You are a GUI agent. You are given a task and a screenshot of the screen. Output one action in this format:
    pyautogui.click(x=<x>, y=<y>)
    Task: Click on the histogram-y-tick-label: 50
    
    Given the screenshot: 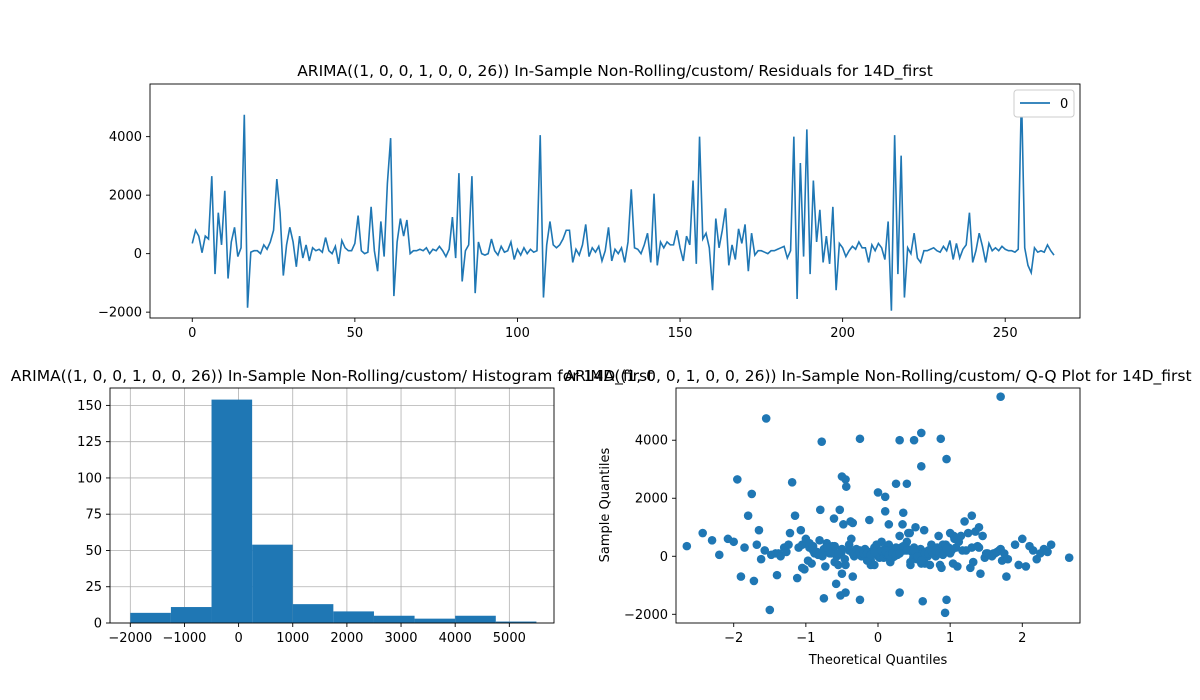 What is the action you would take?
    pyautogui.click(x=93, y=551)
    